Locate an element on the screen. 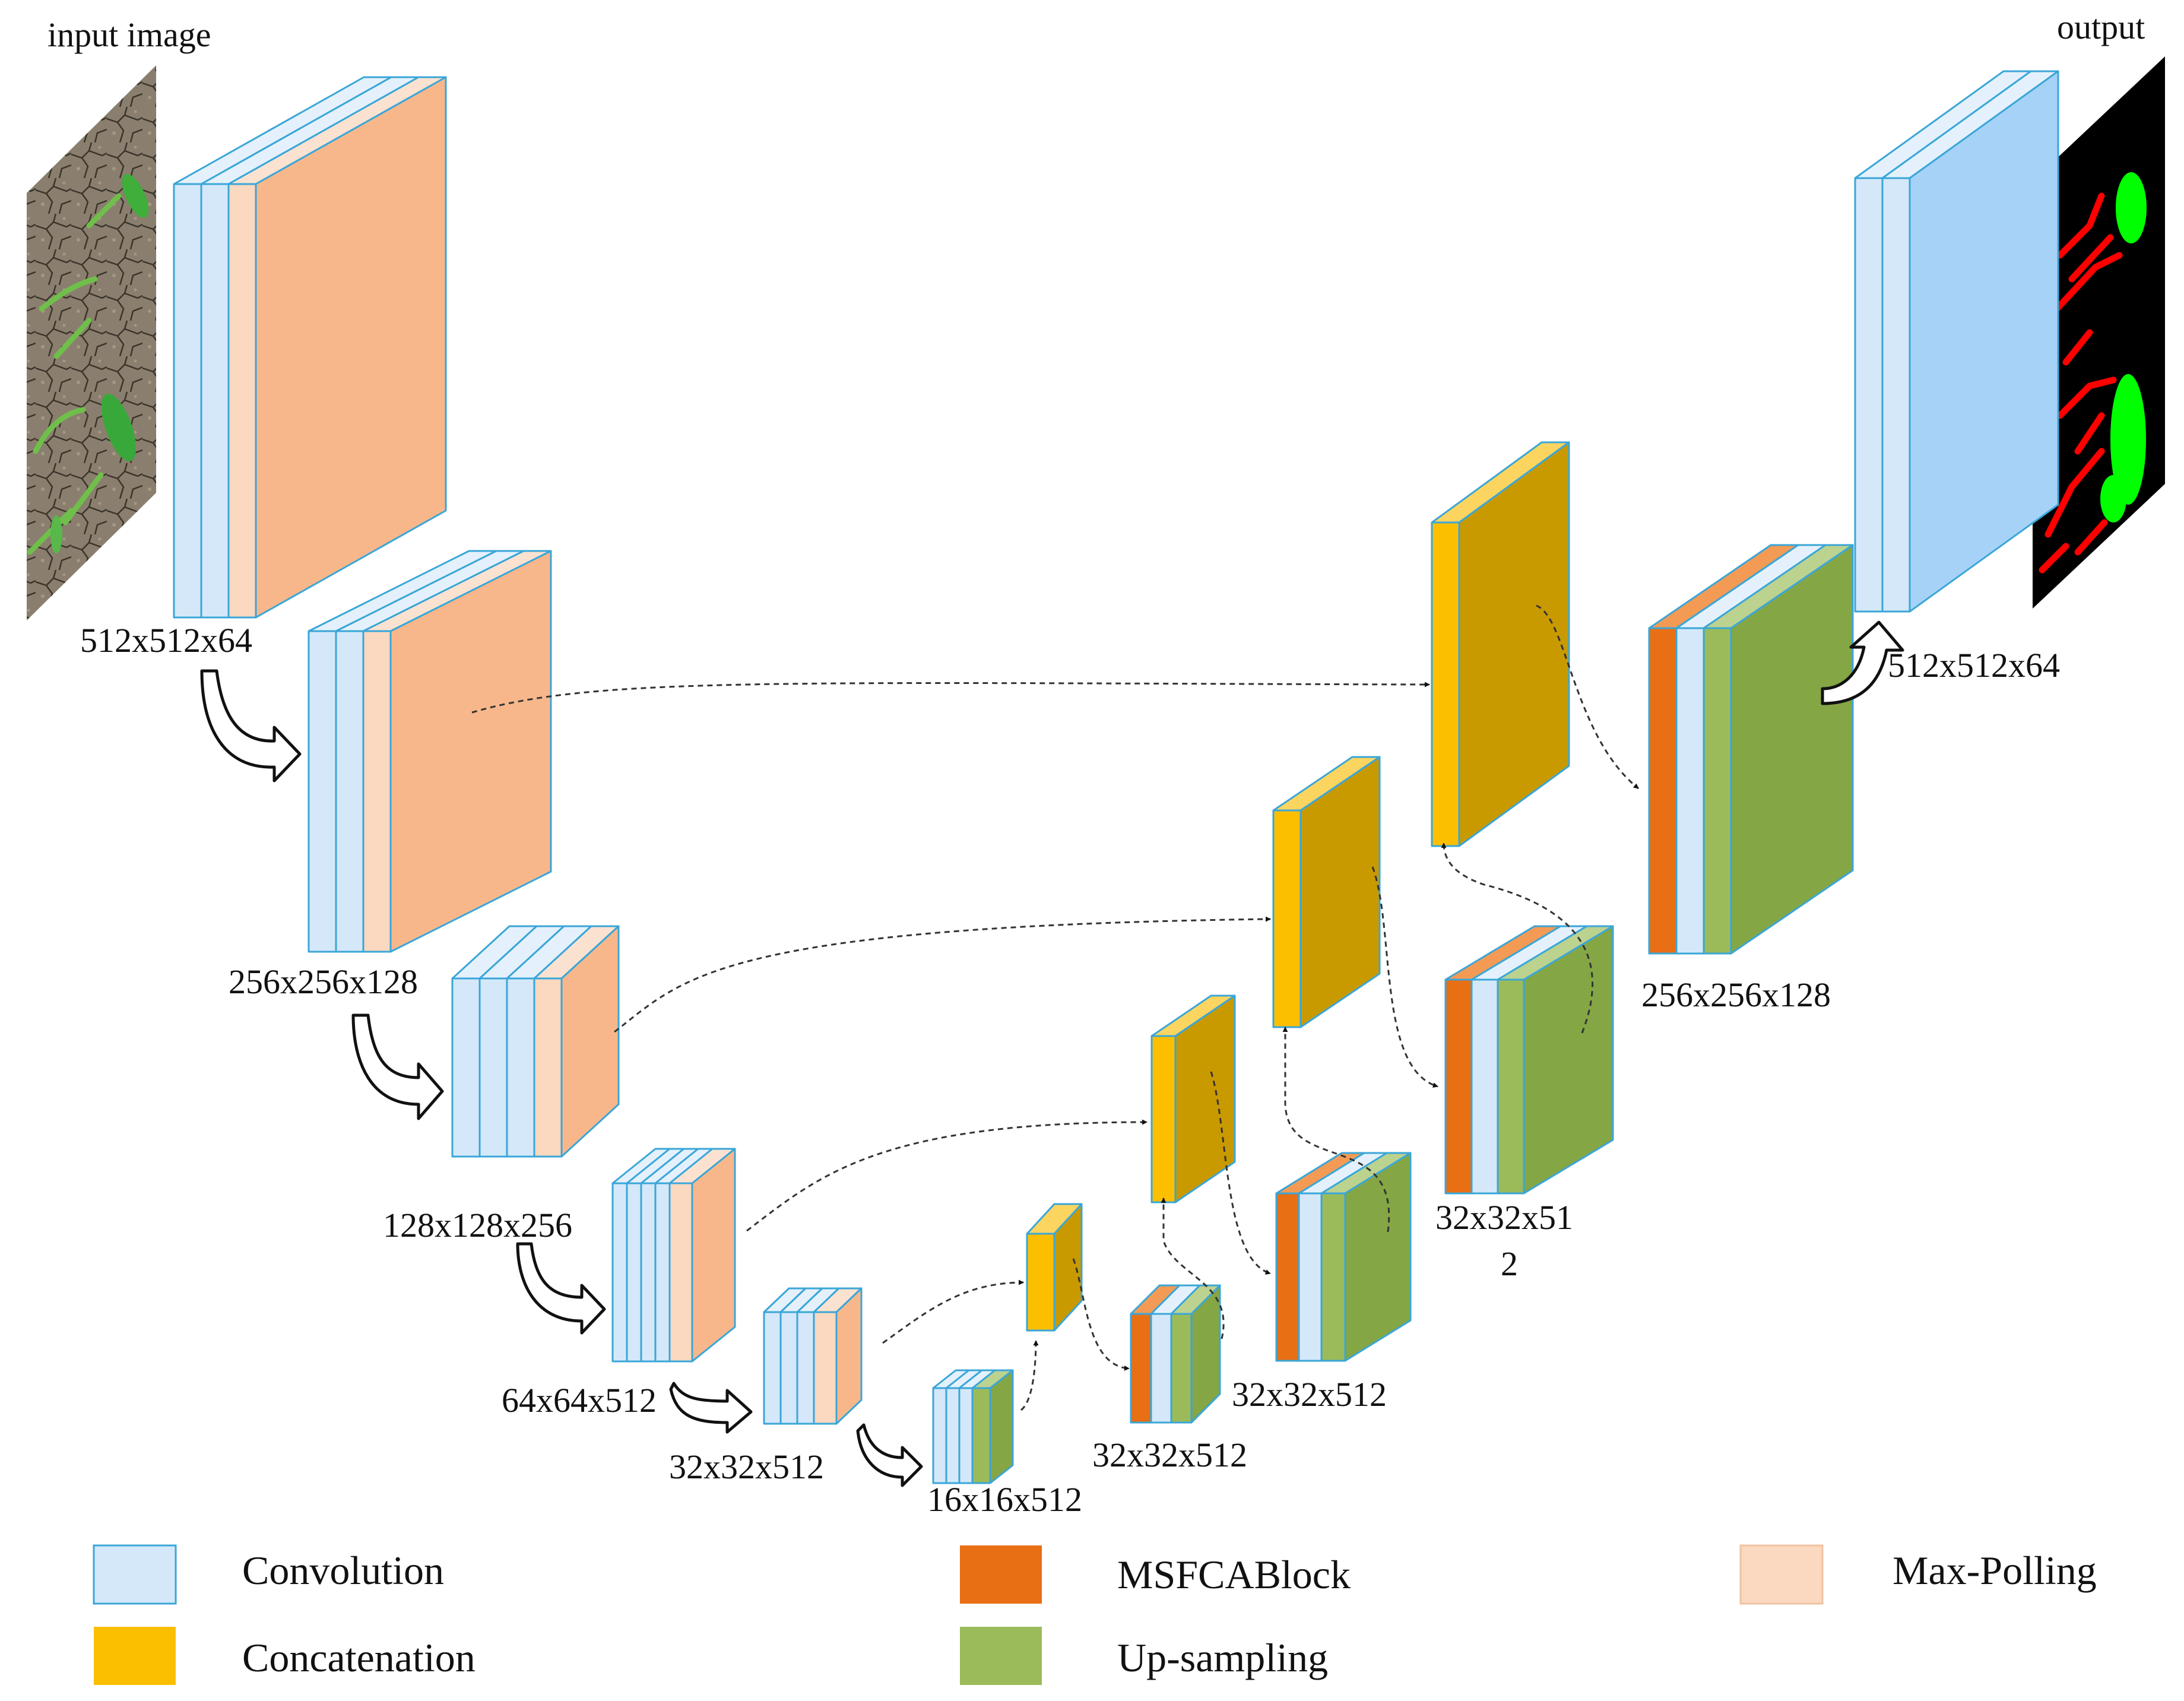 The height and width of the screenshot is (1701, 2184). upsample-block-3-side is located at coordinates (1378, 1257).